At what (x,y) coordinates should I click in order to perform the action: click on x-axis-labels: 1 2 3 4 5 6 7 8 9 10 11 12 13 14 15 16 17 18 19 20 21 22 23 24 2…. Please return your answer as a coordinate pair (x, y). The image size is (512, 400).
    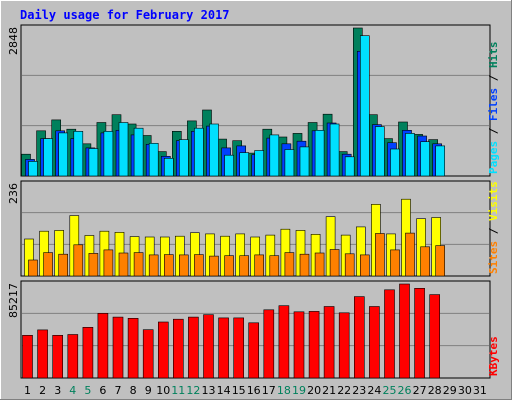
    Looking at the image, I should click on (255, 390).